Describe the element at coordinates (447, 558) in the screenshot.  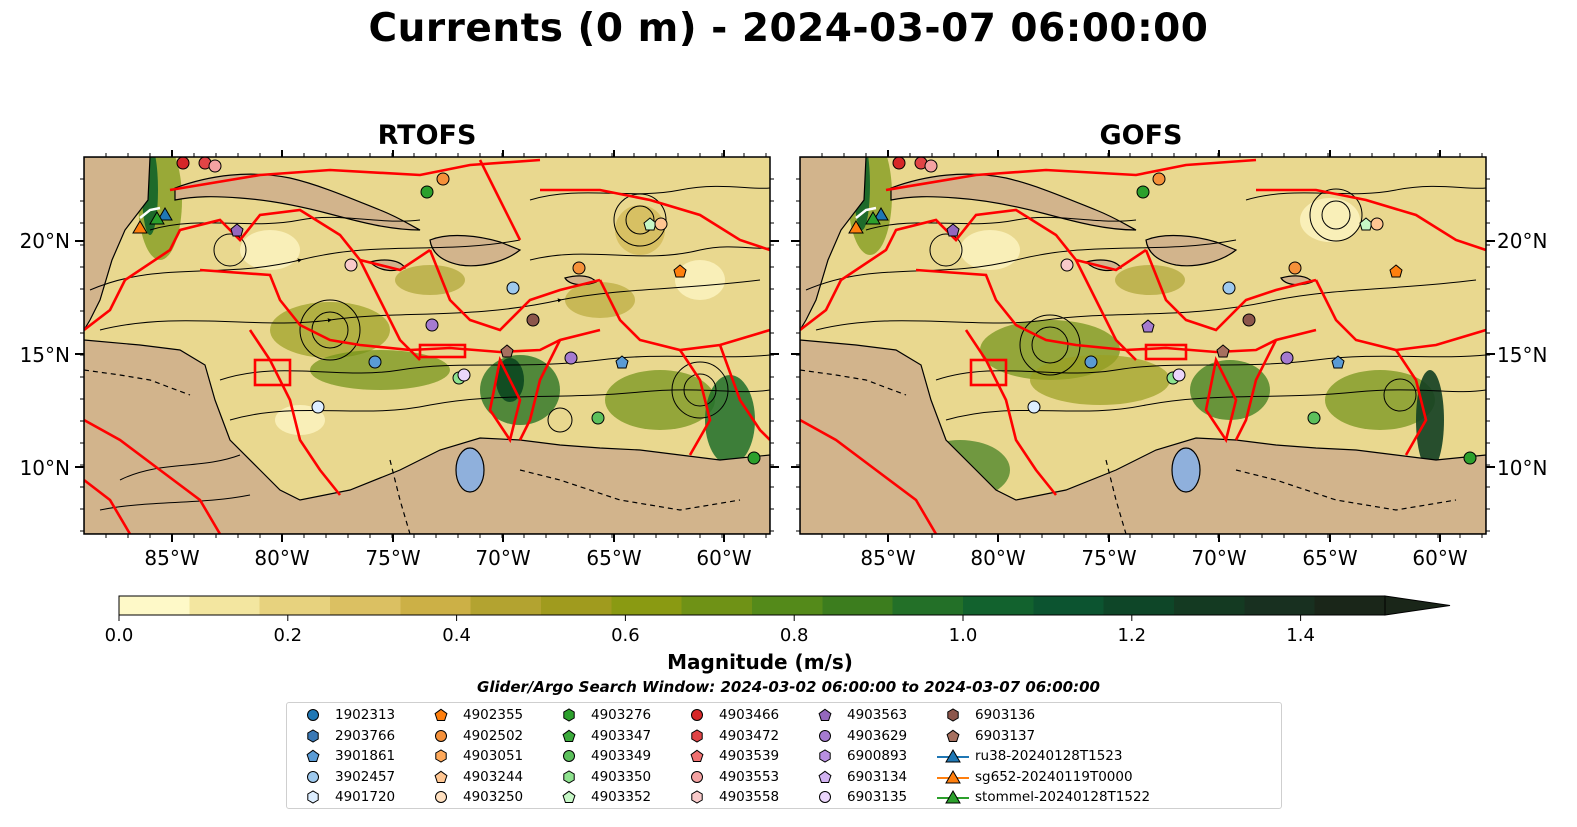
I see `longitude-labels-left: 85°W 80°W 75°W 70°W 65°W 60°W` at that location.